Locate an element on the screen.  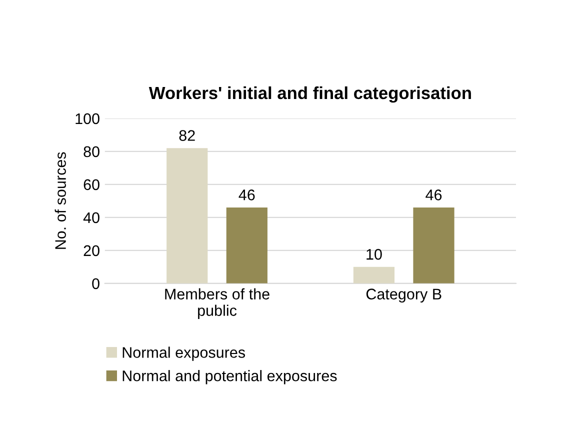
x-tick-label: Category B is located at coordinates (404, 295).